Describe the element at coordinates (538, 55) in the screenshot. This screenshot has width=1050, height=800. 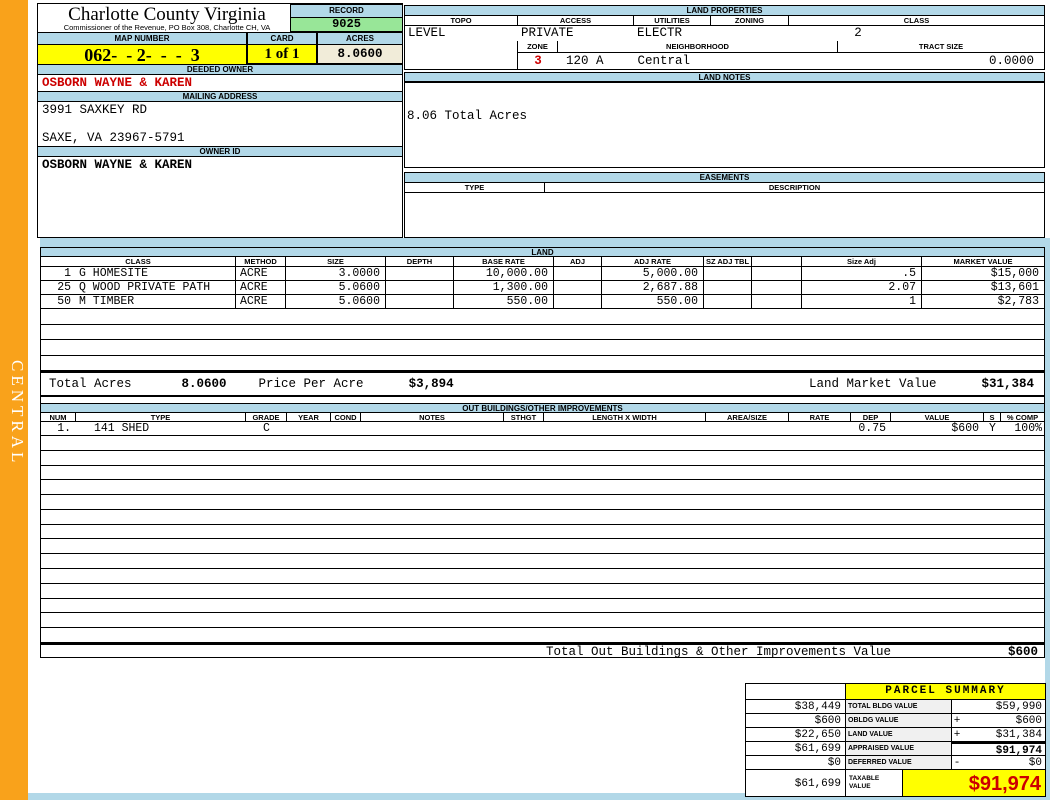
I see `zone-col: ZONE 3` at that location.